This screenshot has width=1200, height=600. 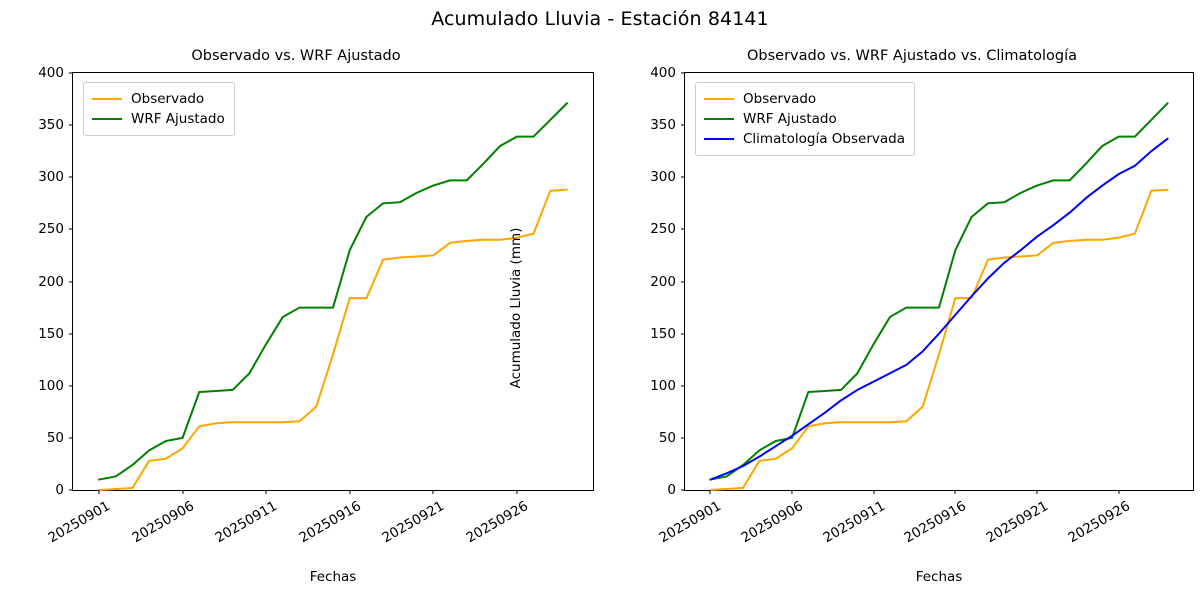 I want to click on legend-entry: Climatología Observada, so click(x=804, y=139).